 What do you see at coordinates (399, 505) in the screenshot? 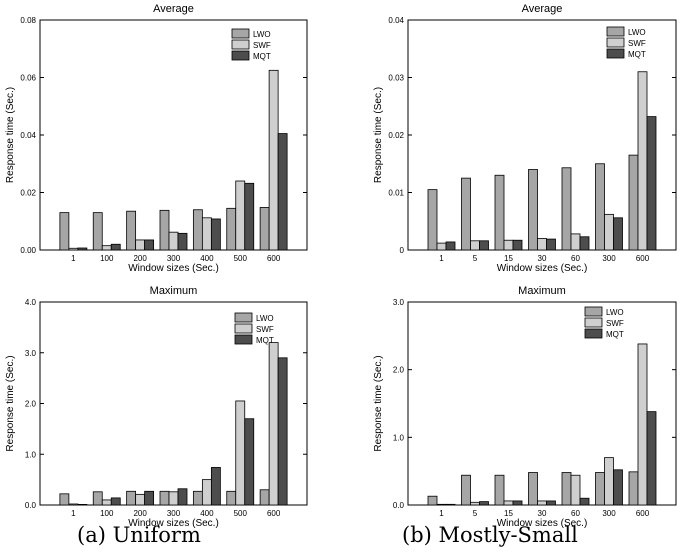
I see `y-tick-label: 0.0` at bounding box center [399, 505].